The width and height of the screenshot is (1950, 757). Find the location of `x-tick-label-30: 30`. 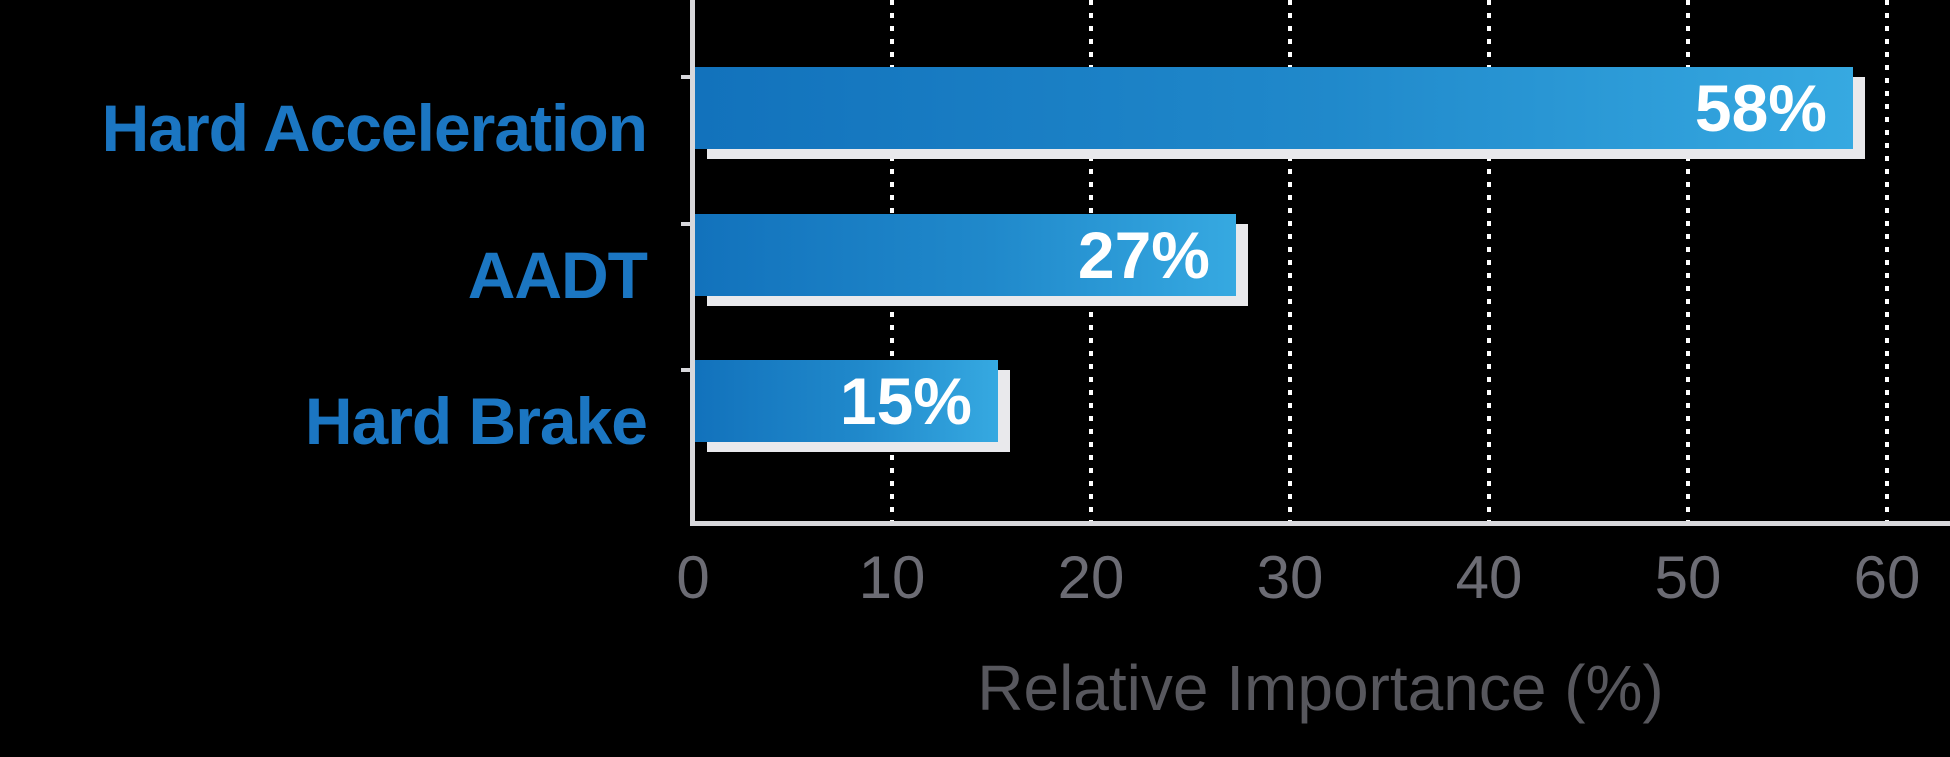

x-tick-label-30: 30 is located at coordinates (1290, 577).